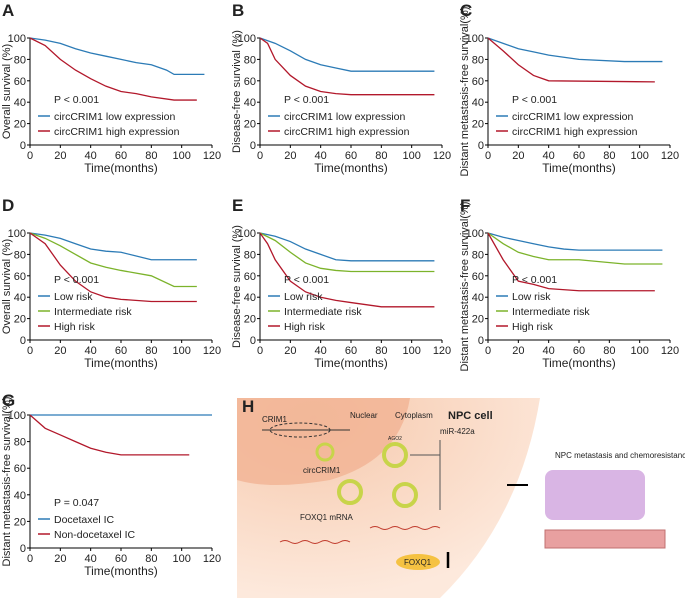 Image resolution: width=685 pixels, height=607 pixels. What do you see at coordinates (322, 470) in the screenshot?
I see `circrna-label: circCRIM1` at bounding box center [322, 470].